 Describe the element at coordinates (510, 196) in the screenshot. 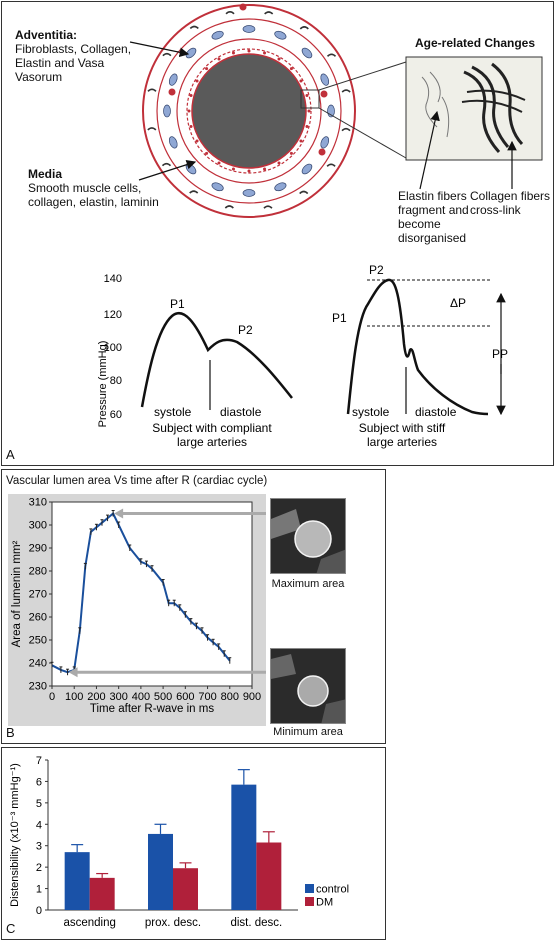

I see `collagen-line: Collagen fibers` at that location.